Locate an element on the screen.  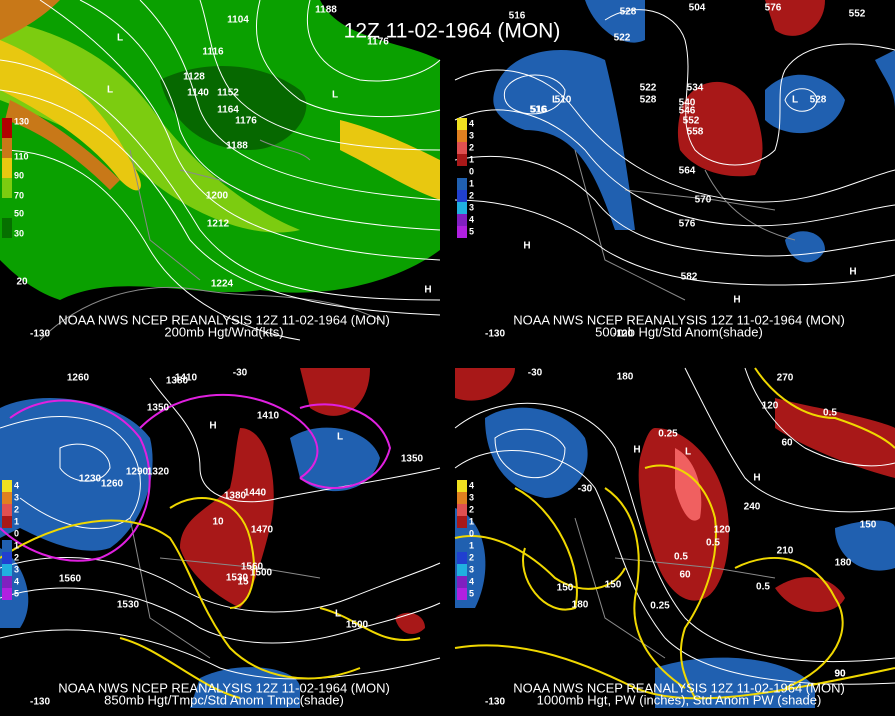
contour-label: 1470 is located at coordinates (262, 530).